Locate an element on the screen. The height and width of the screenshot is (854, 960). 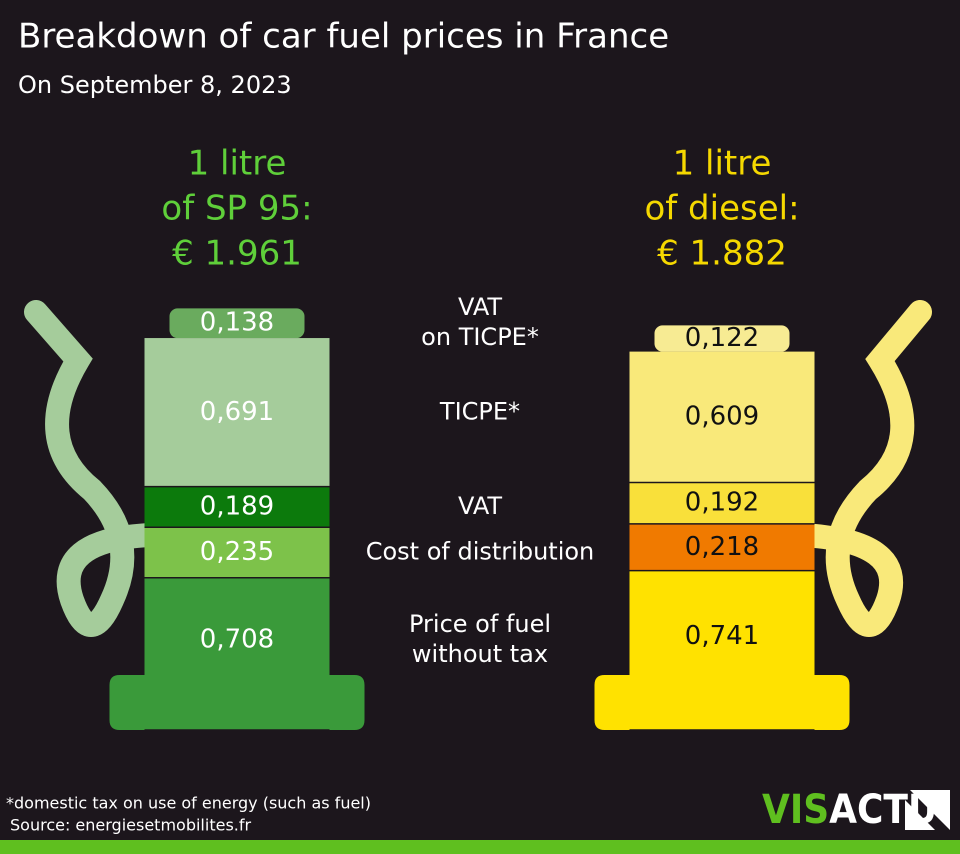
category-label: TICPE* is located at coordinates (479, 411).